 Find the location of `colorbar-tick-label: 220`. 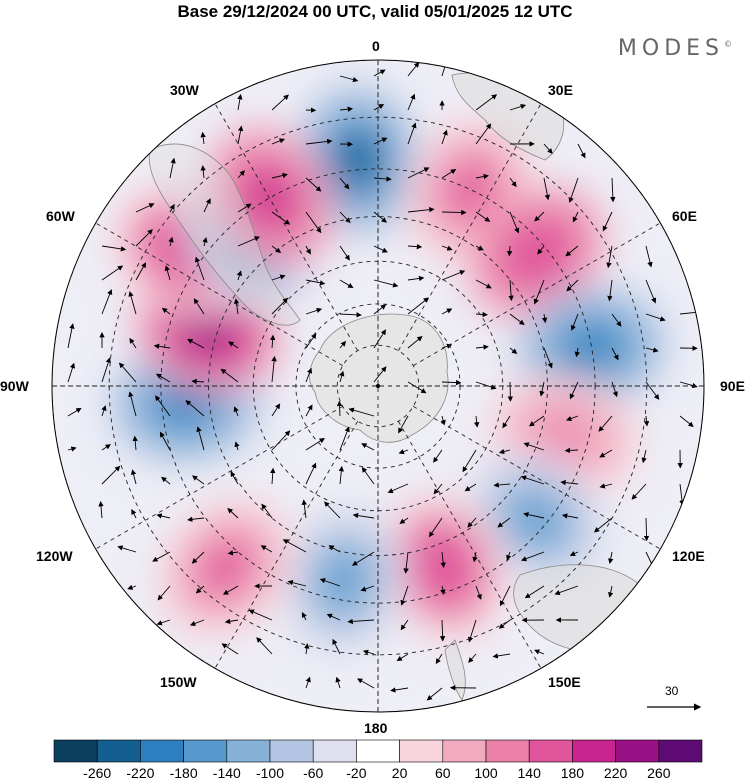

colorbar-tick-label: 220 is located at coordinates (615, 773).